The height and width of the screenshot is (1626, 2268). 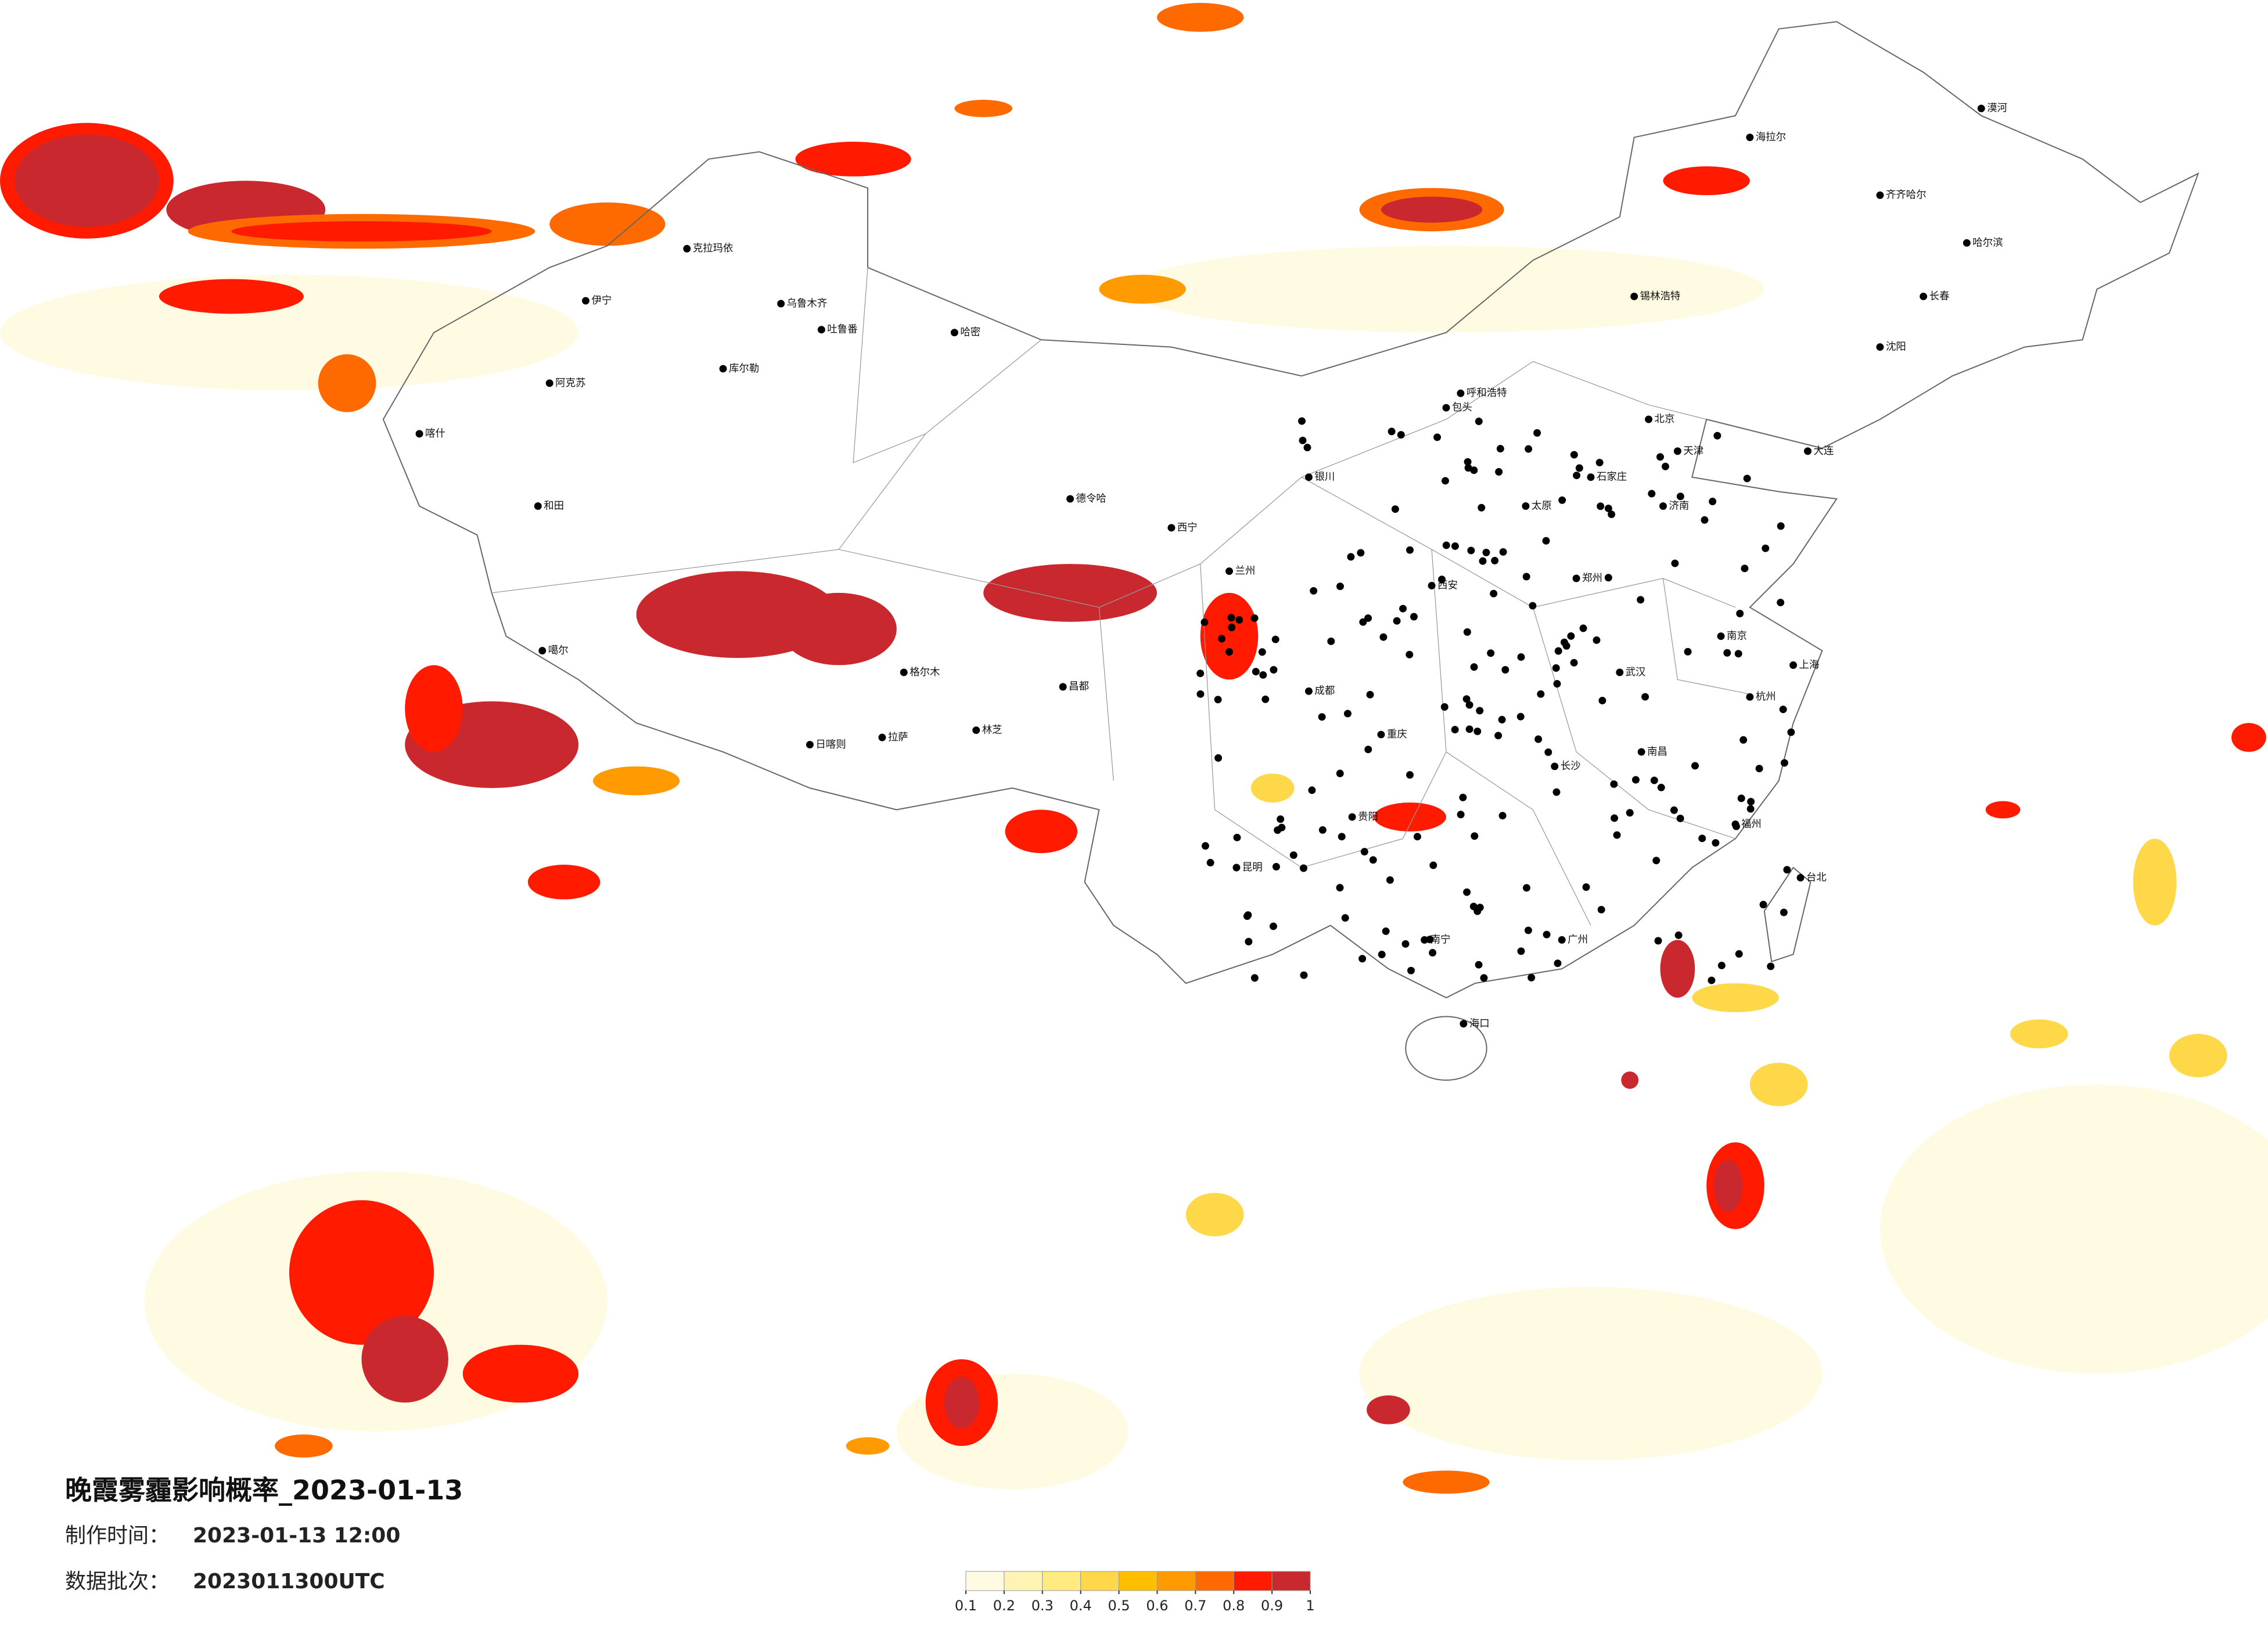 What do you see at coordinates (264, 1490) in the screenshot?
I see `map-title: 晚霞雾霾影响概率_2023-01-13` at bounding box center [264, 1490].